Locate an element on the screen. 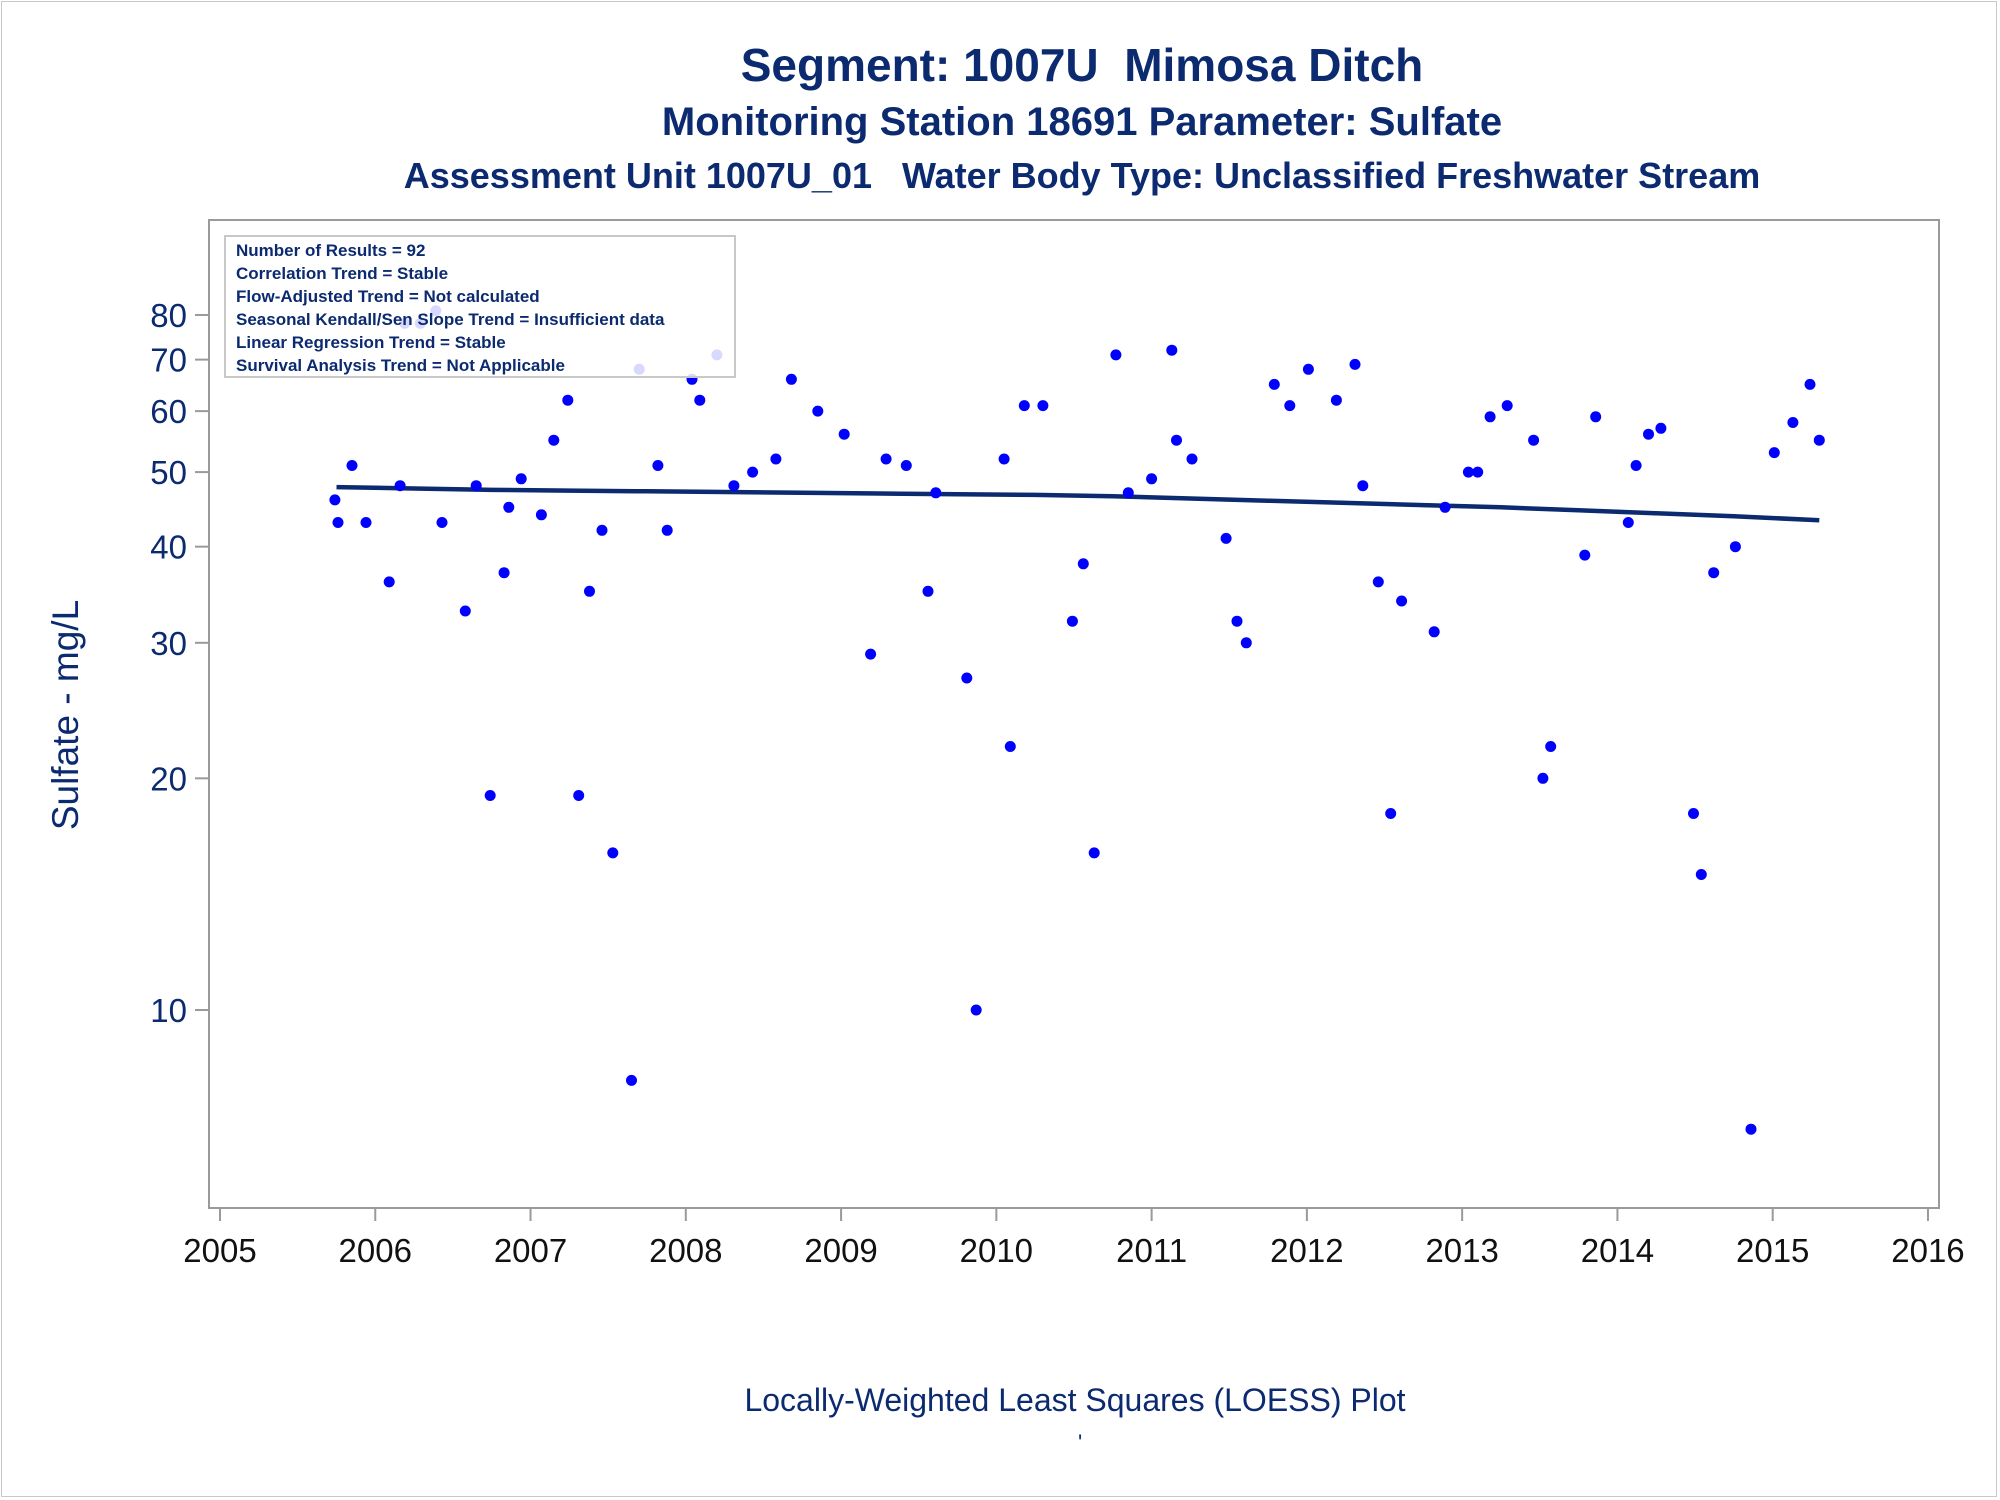 This screenshot has height=1500, width=2000. info-box-frame is located at coordinates (480, 306).